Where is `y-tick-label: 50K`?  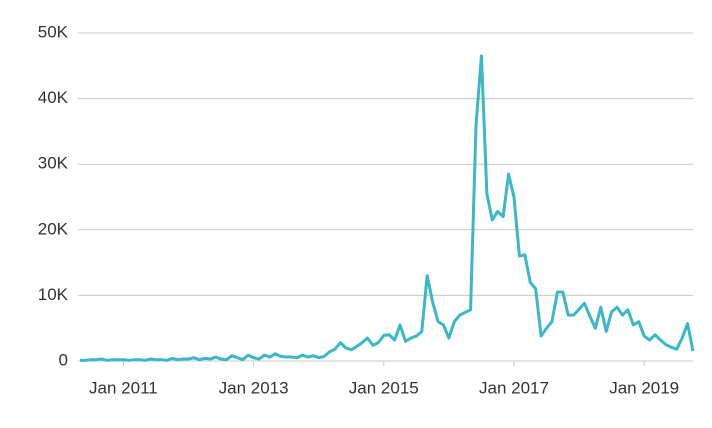 y-tick-label: 50K is located at coordinates (53, 31).